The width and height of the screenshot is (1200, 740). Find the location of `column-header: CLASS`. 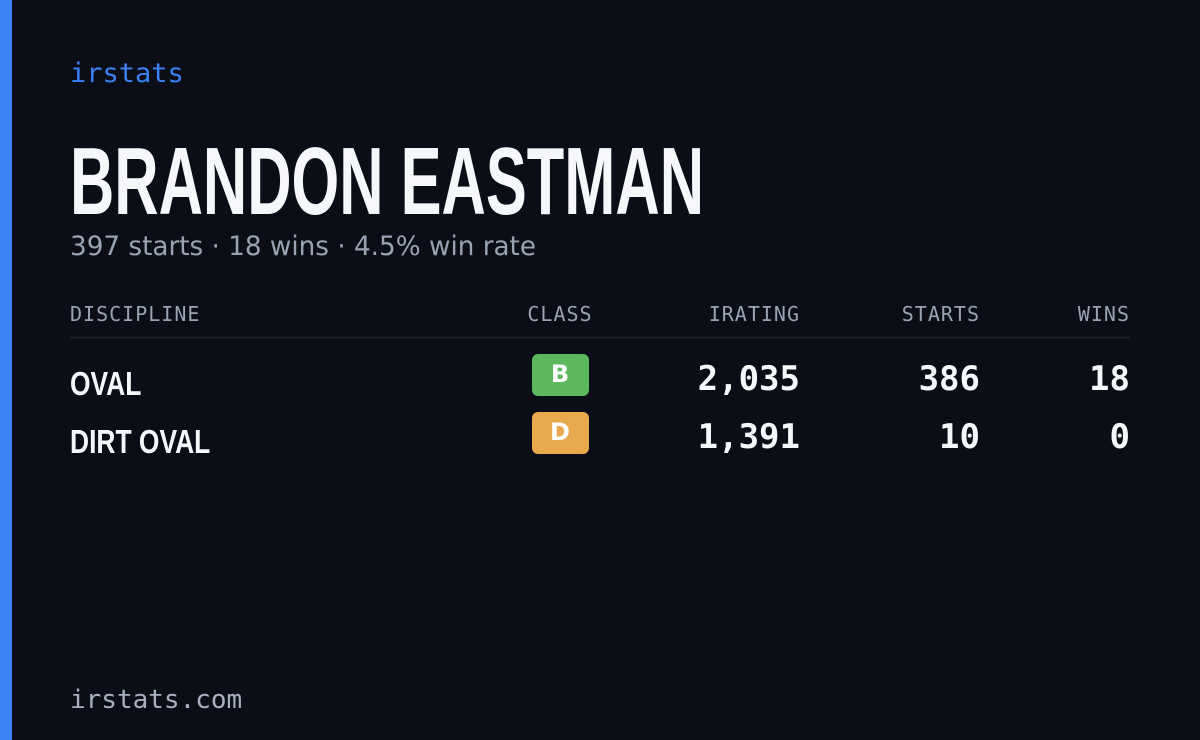

column-header: CLASS is located at coordinates (559, 314).